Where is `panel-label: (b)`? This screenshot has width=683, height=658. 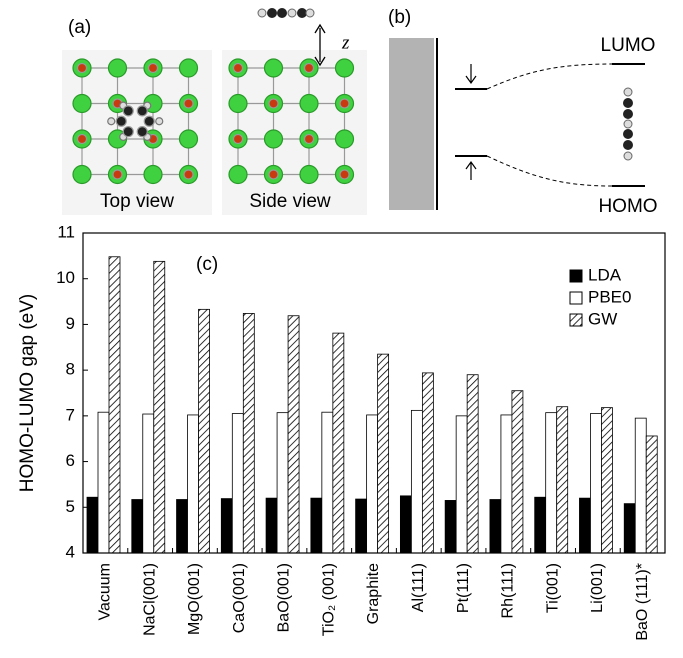 panel-label: (b) is located at coordinates (399, 17).